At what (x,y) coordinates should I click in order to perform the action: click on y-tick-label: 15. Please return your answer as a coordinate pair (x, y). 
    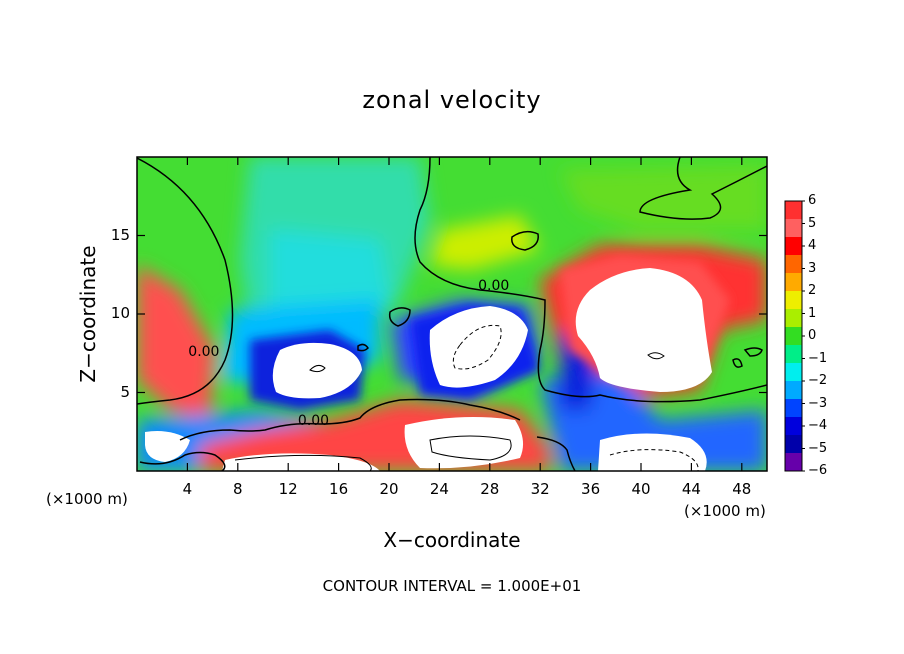
    Looking at the image, I should click on (120, 234).